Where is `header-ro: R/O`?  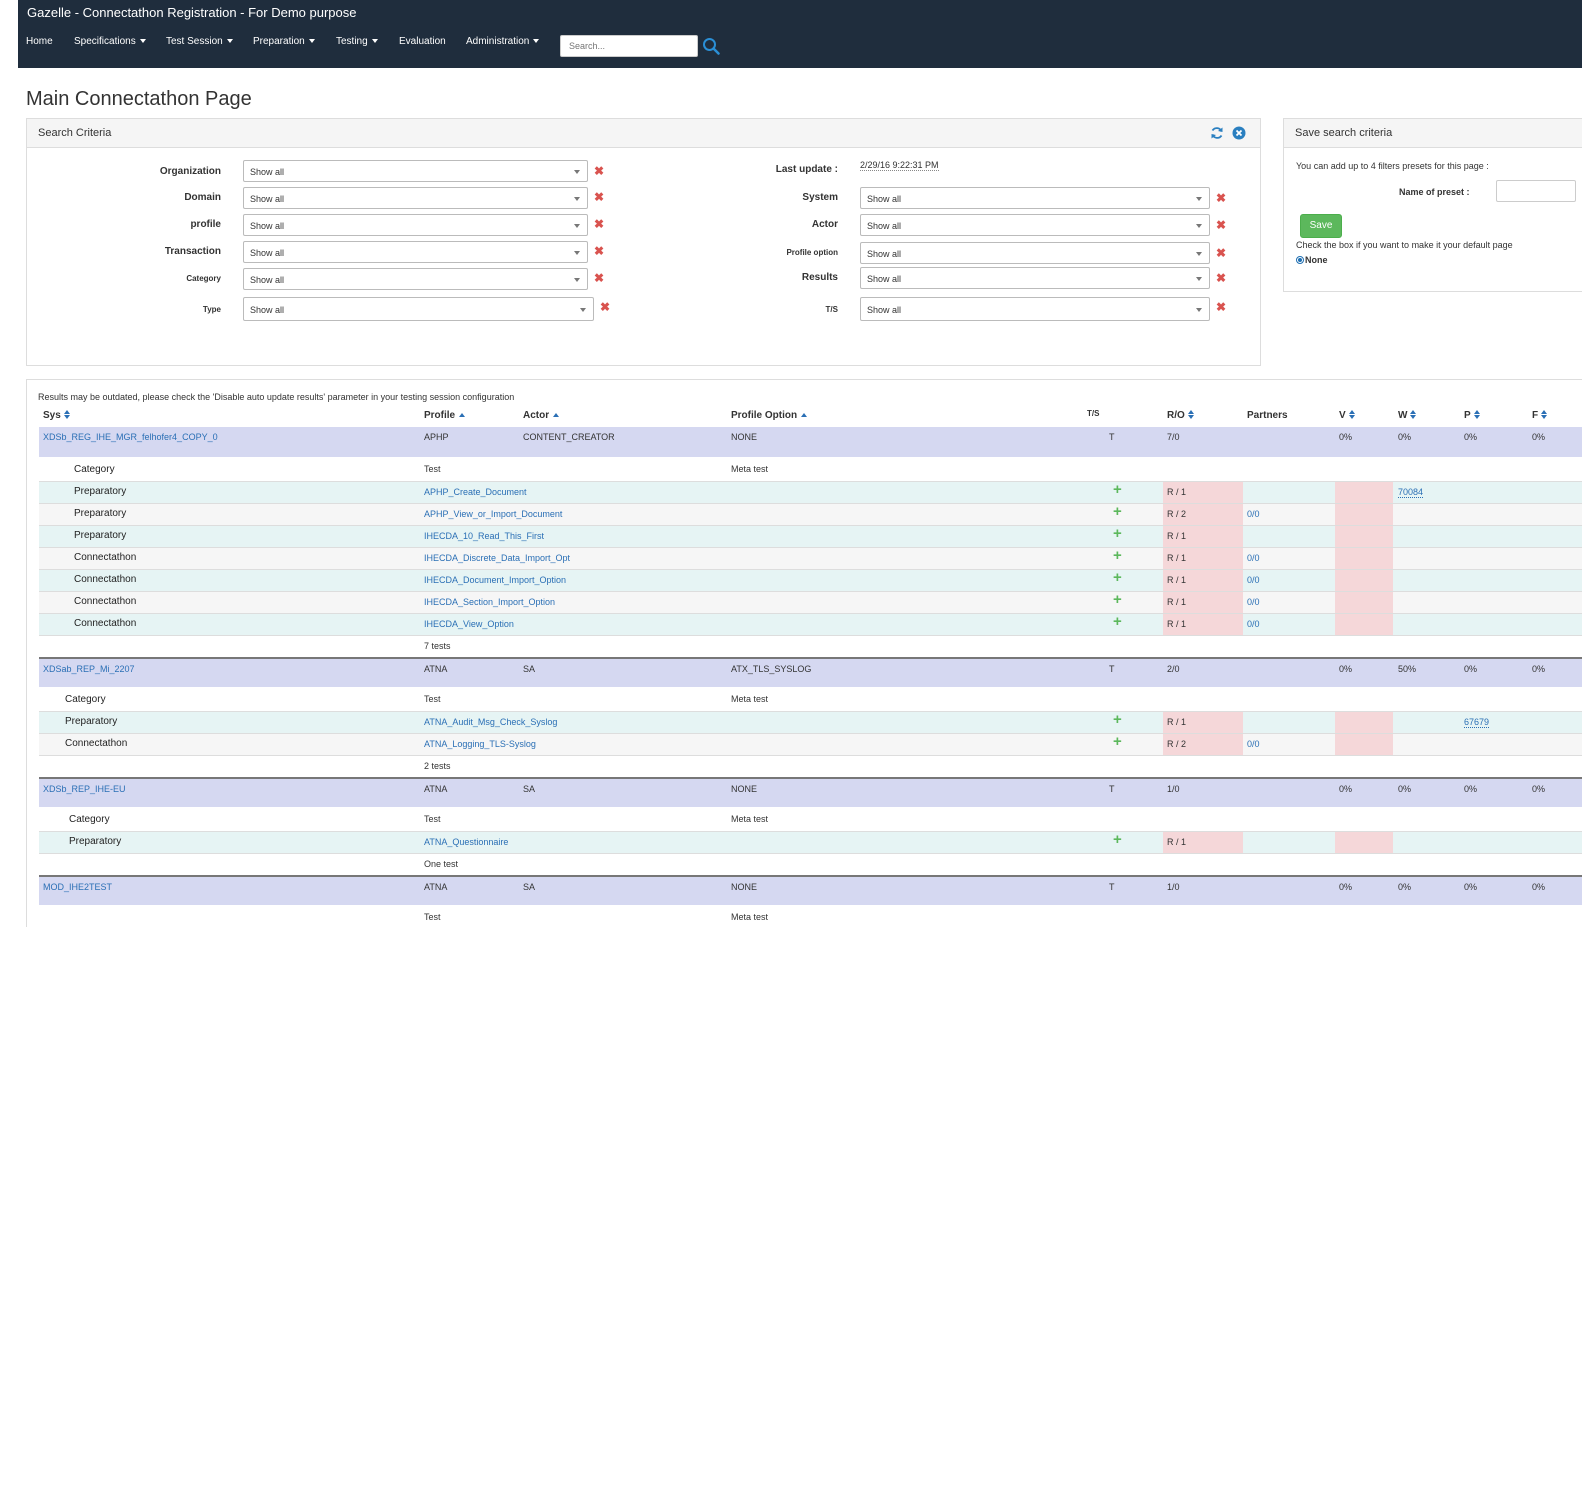 header-ro: R/O is located at coordinates (1180, 415).